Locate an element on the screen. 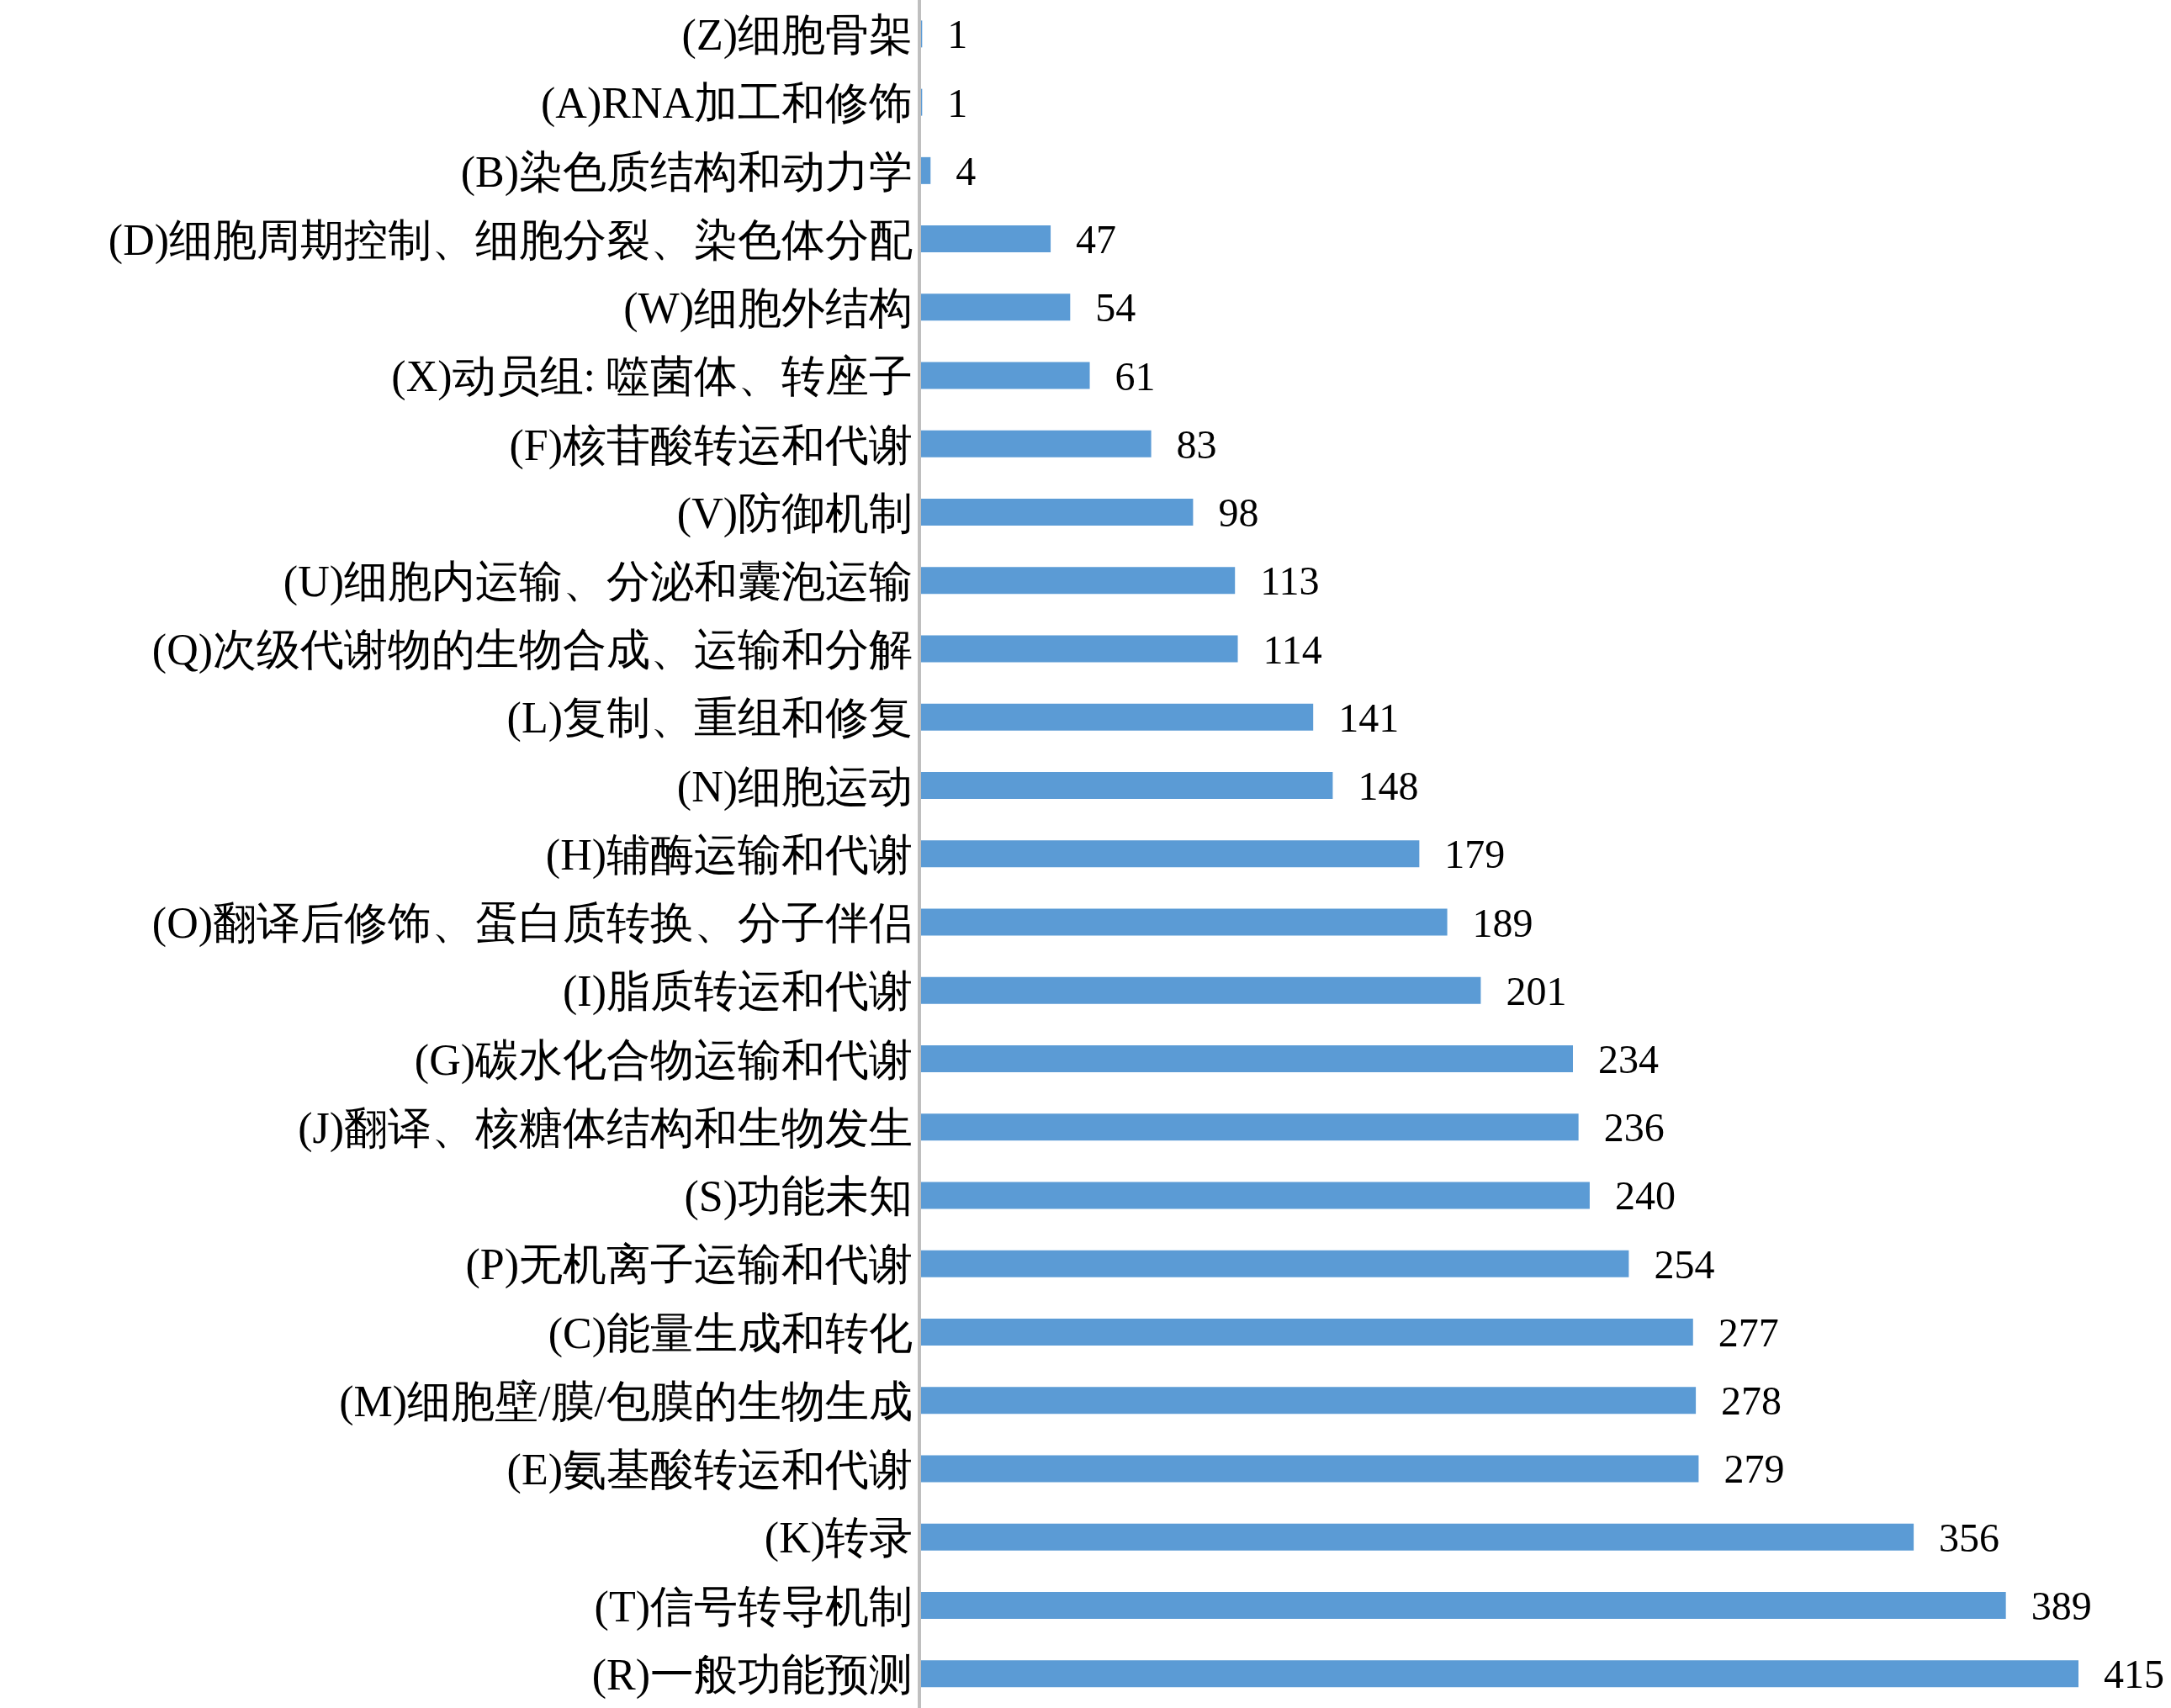  y-tick-label: (W)细胞外结构 is located at coordinates (768, 309).